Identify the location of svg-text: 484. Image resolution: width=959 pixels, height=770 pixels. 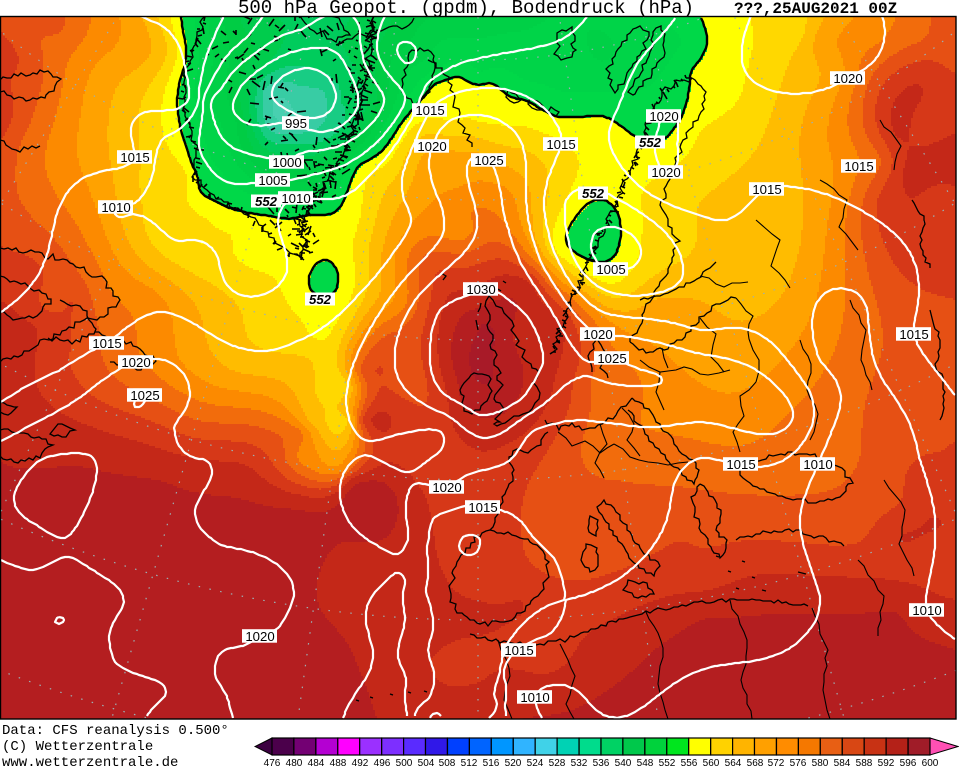
(316, 763).